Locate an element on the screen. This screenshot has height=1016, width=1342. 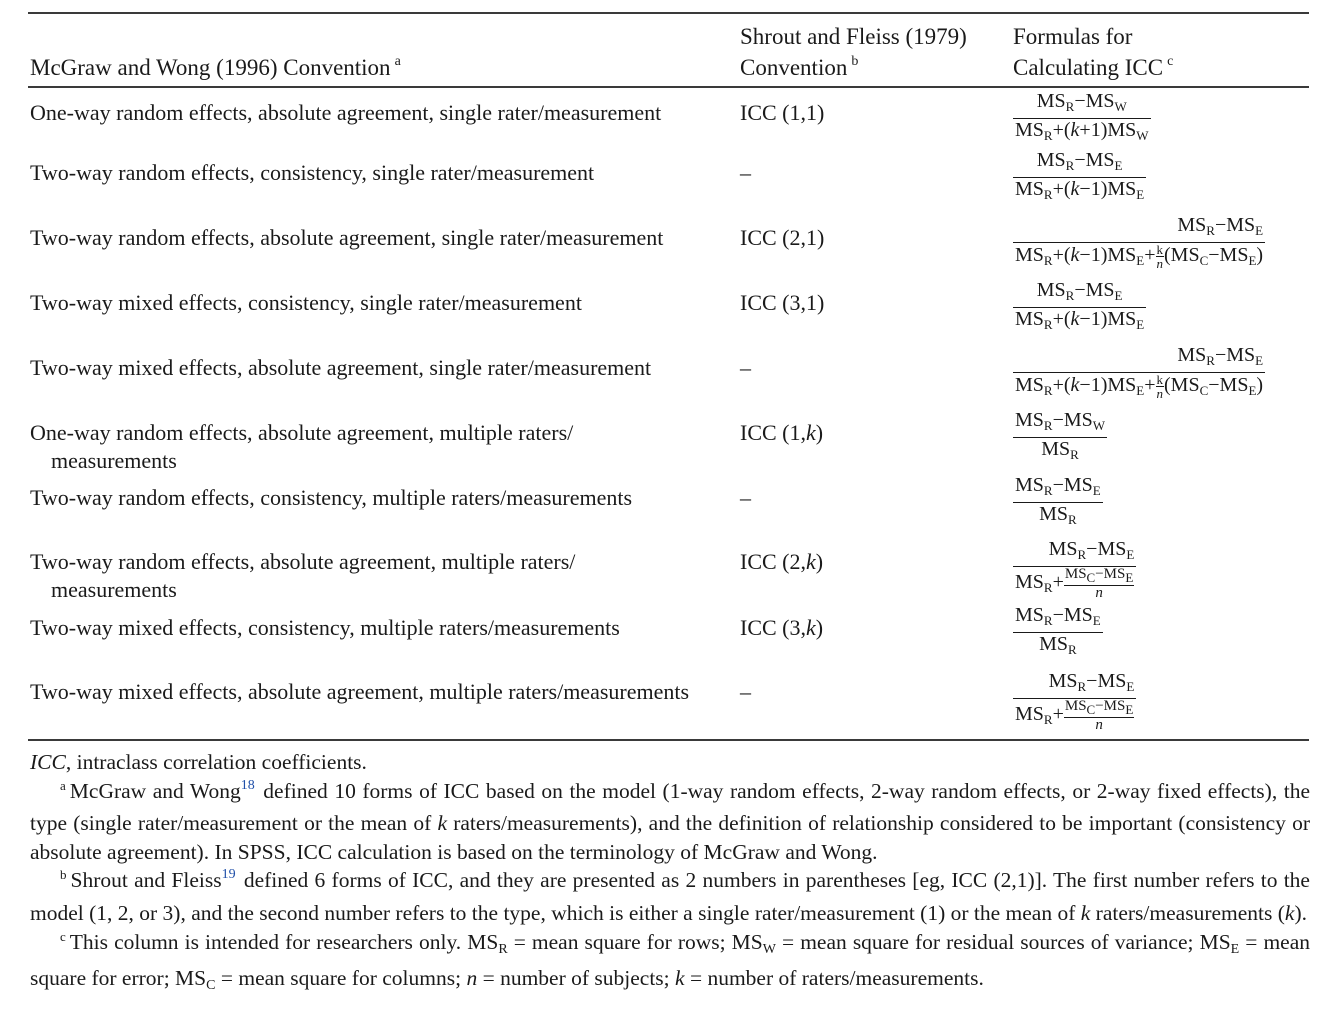
shrout-fleiss-cell: ICC (2,k) is located at coordinates (782, 561).